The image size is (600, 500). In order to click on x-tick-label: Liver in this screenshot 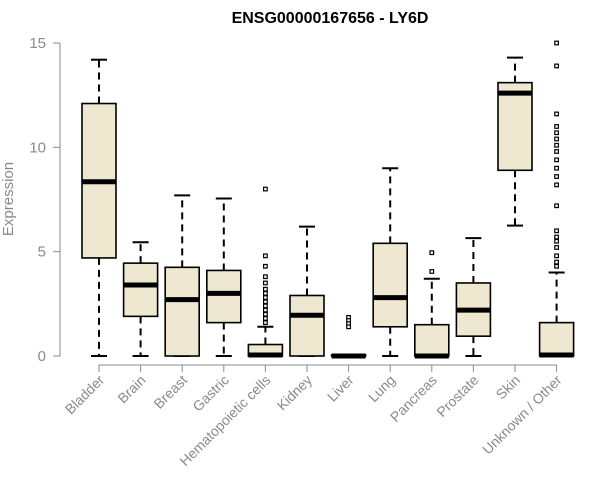, I will do `click(340, 388)`.